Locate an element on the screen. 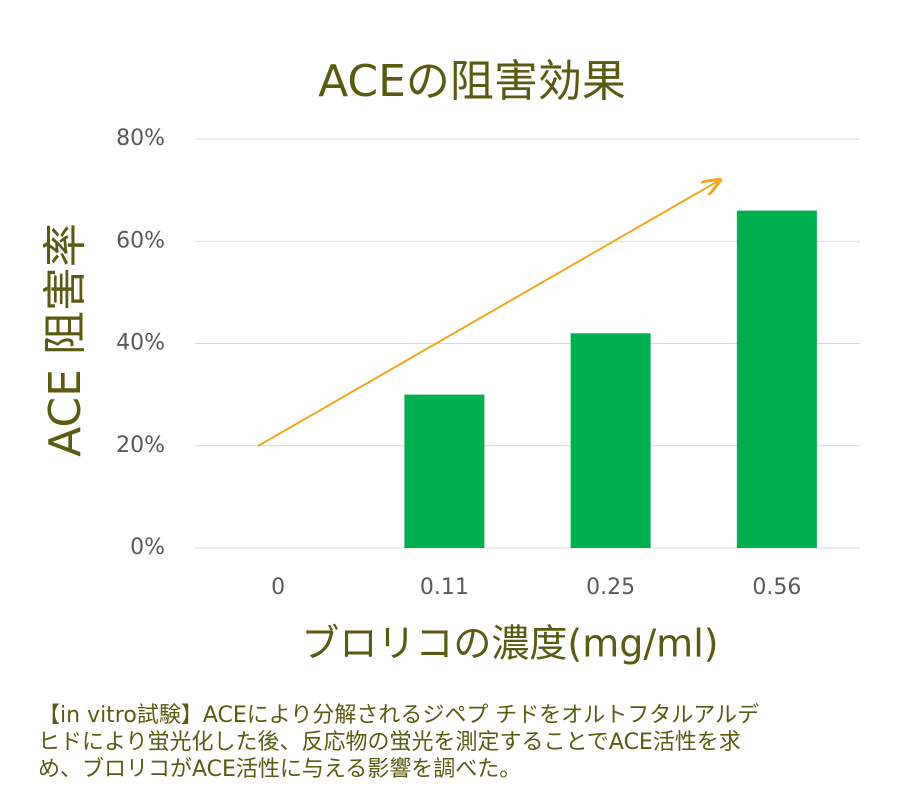 Image resolution: width=900 pixels, height=800 pixels. x-axis-label: ブロリコの濃度(mg/ml) is located at coordinates (509, 644).